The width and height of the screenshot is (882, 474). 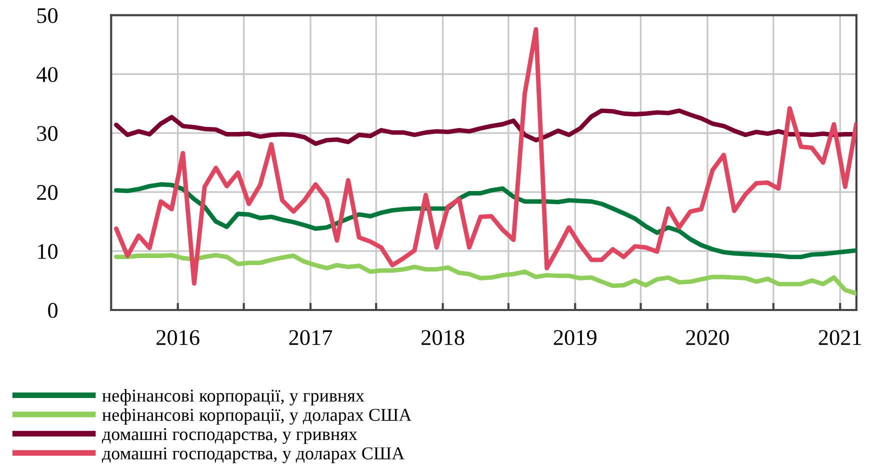 What do you see at coordinates (230, 436) in the screenshot?
I see `legend-label: домашні господарства, у гривнях` at bounding box center [230, 436].